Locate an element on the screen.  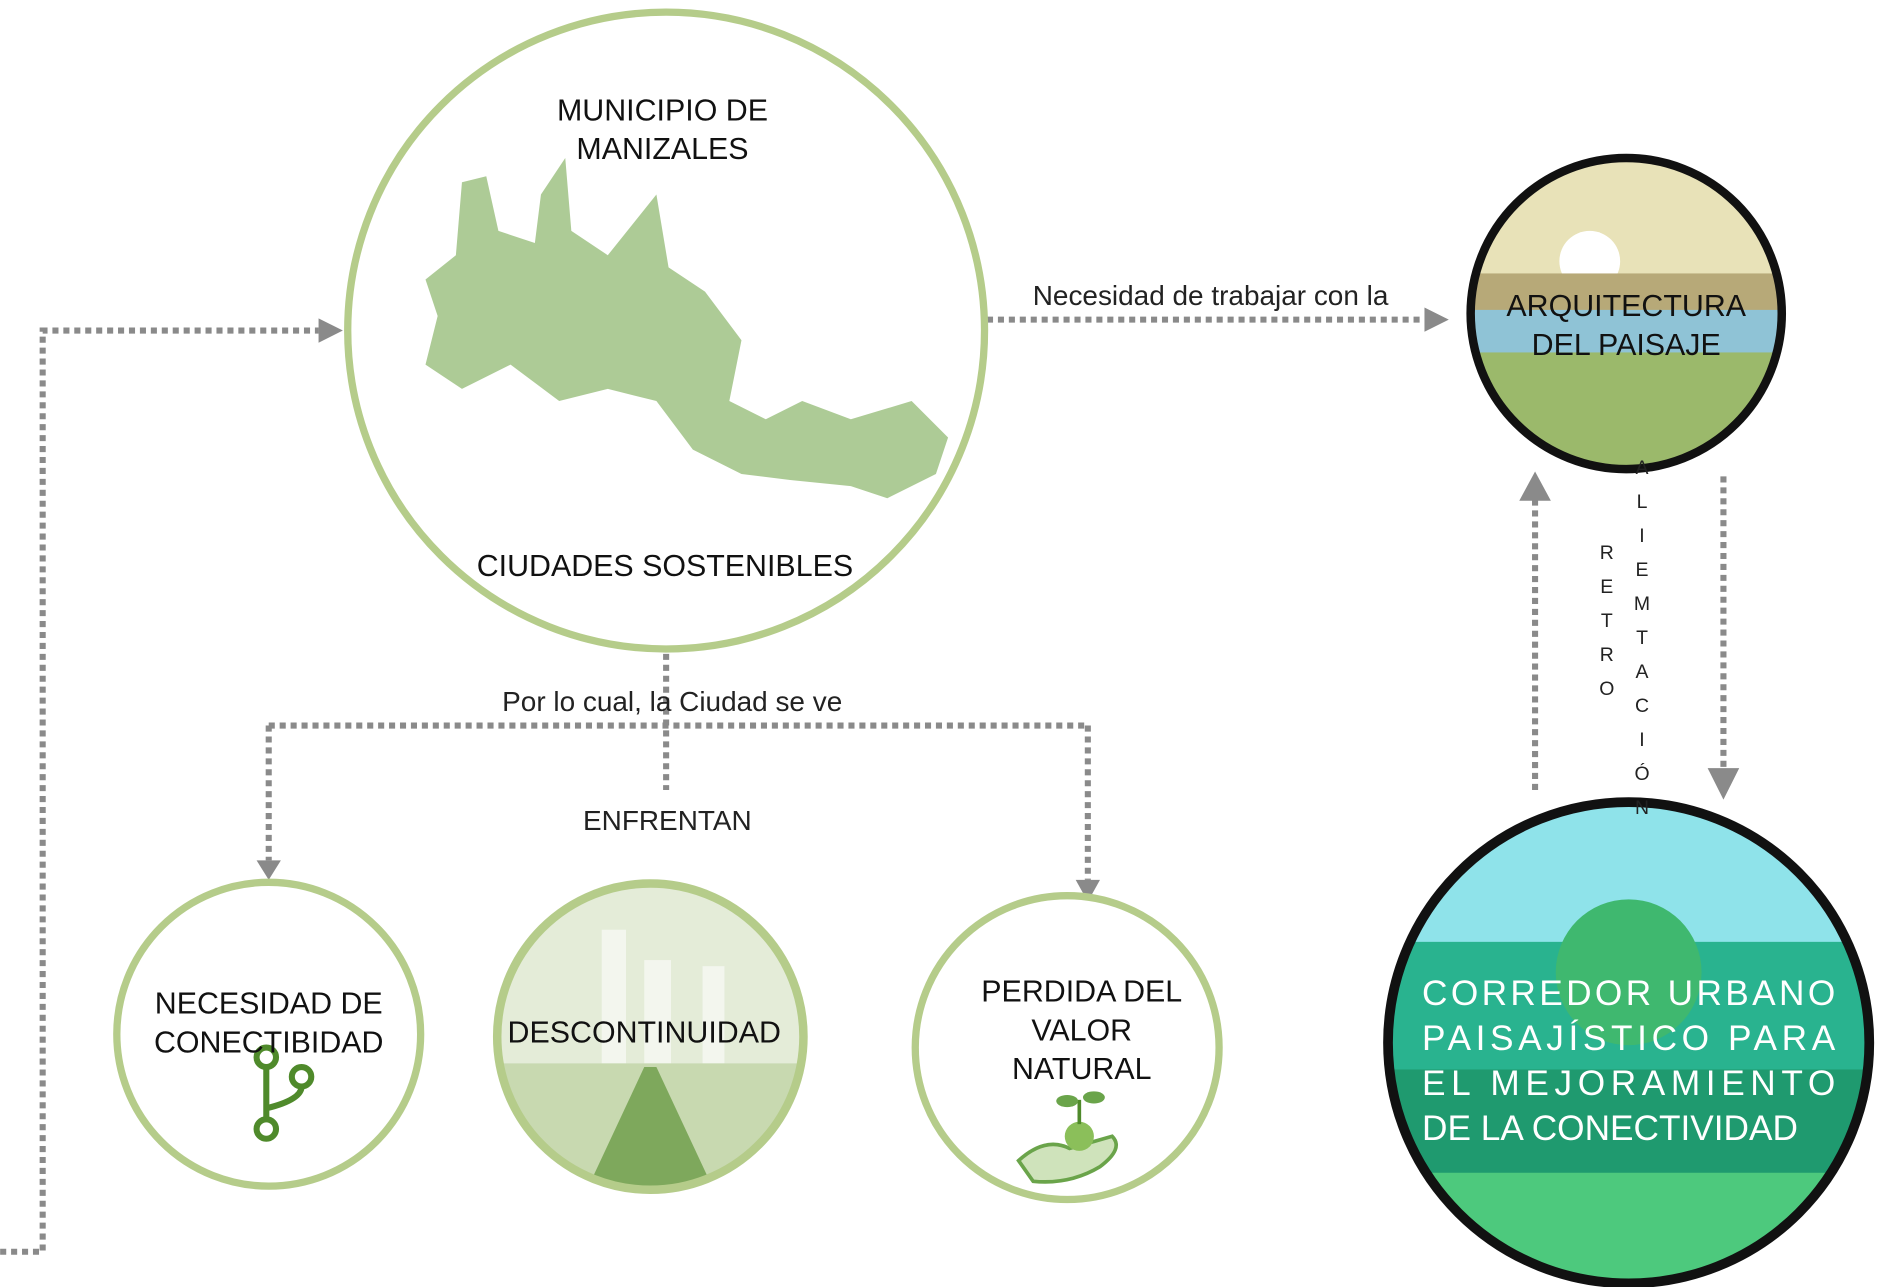
node-label: CIUDADES SOSTENIBLES is located at coordinates (665, 566).